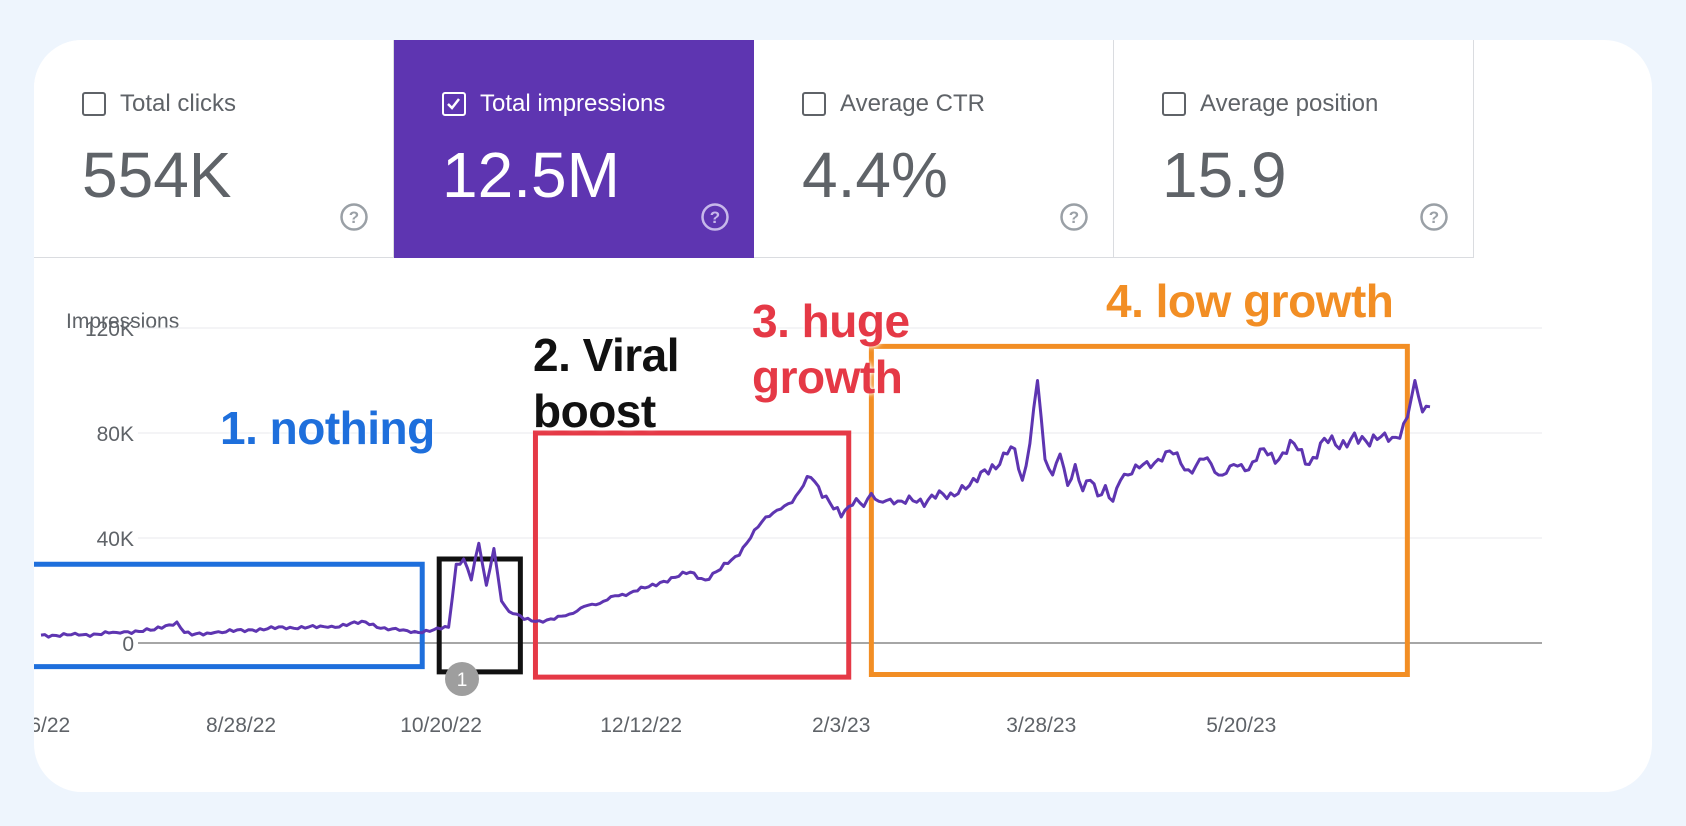 This screenshot has height=826, width=1686. I want to click on annotation-badge: 1, so click(462, 679).